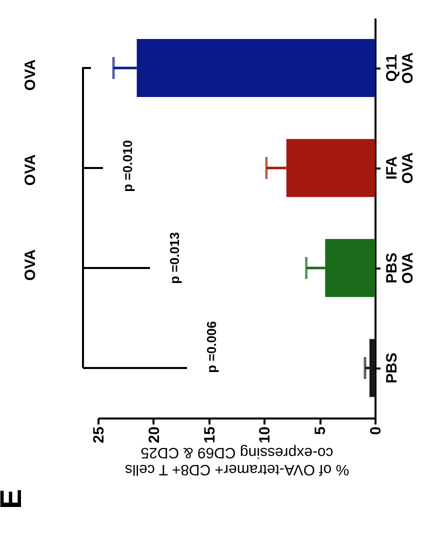  I want to click on text: E, so click(14, 499).